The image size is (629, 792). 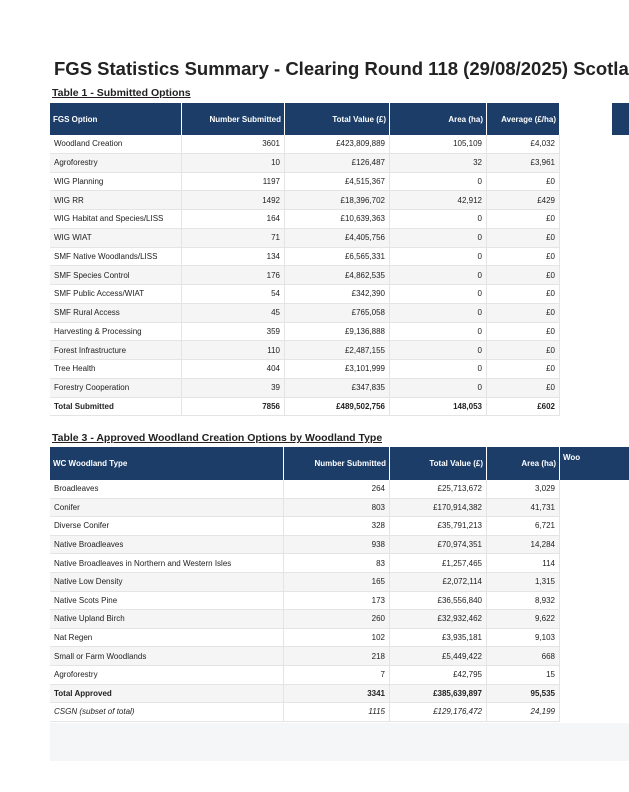 I want to click on table-cell: 14,284, so click(x=523, y=545).